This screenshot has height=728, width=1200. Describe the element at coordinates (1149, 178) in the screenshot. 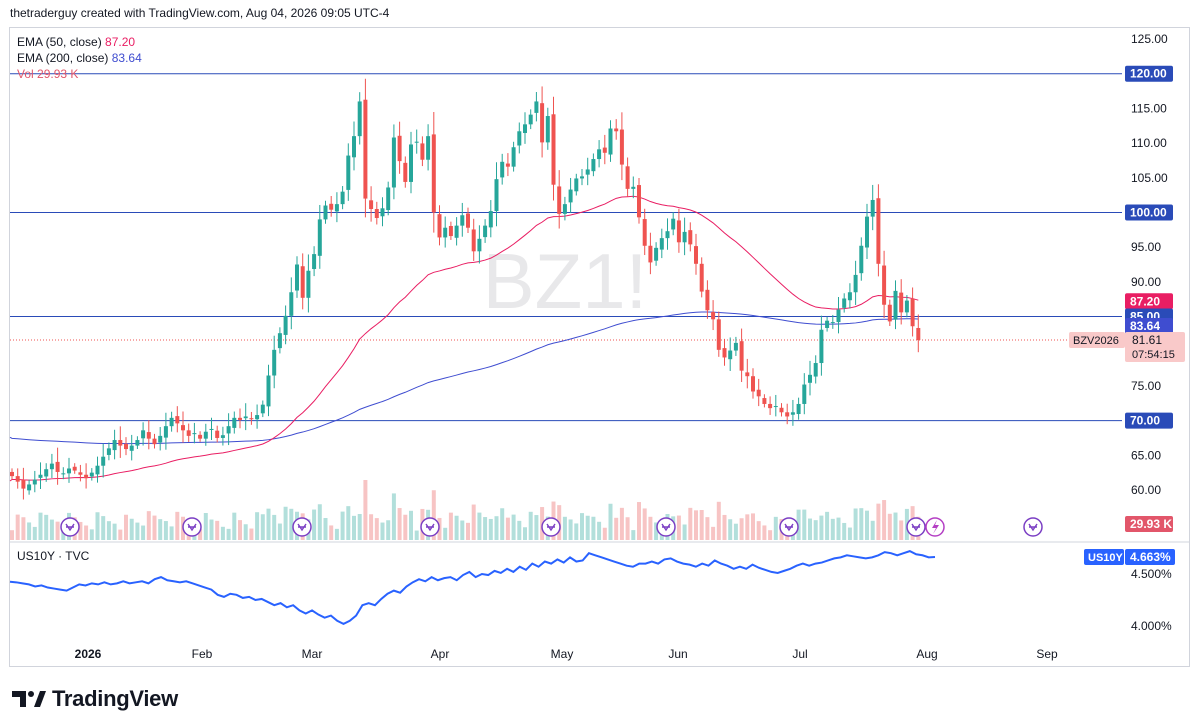

I see `price-tick-label: 105.00` at that location.